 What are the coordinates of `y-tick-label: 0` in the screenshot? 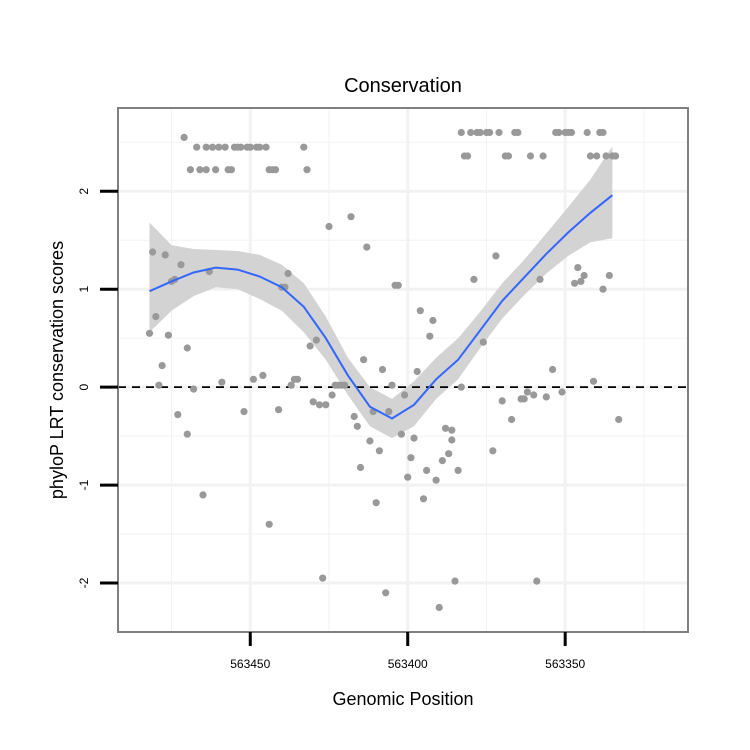 It's located at (84, 386).